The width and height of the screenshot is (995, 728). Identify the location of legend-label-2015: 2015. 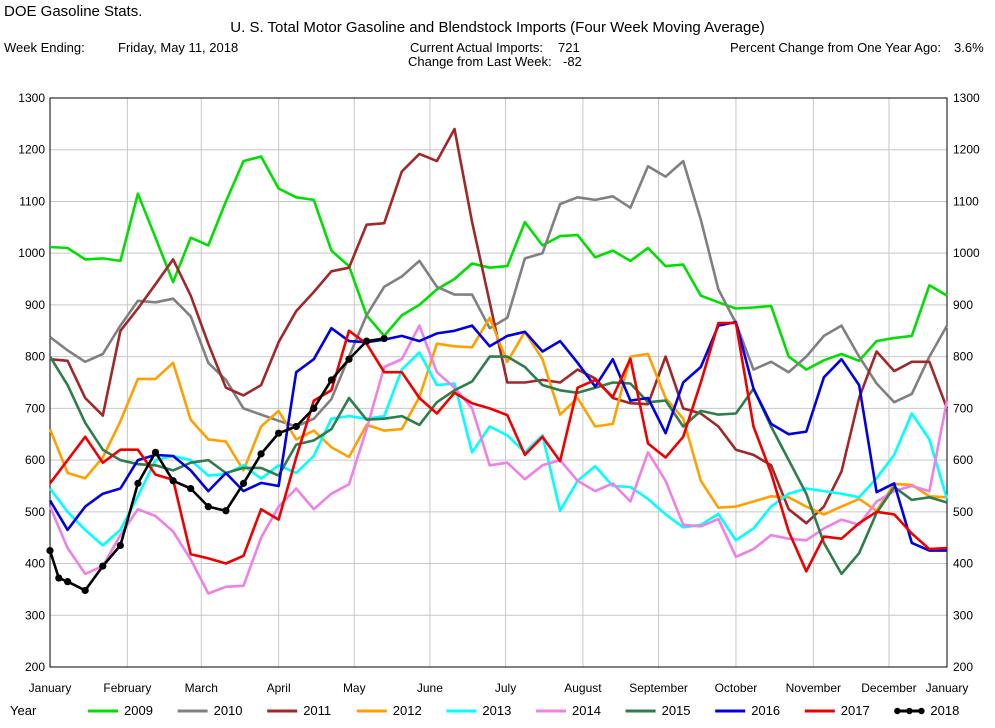
(676, 710).